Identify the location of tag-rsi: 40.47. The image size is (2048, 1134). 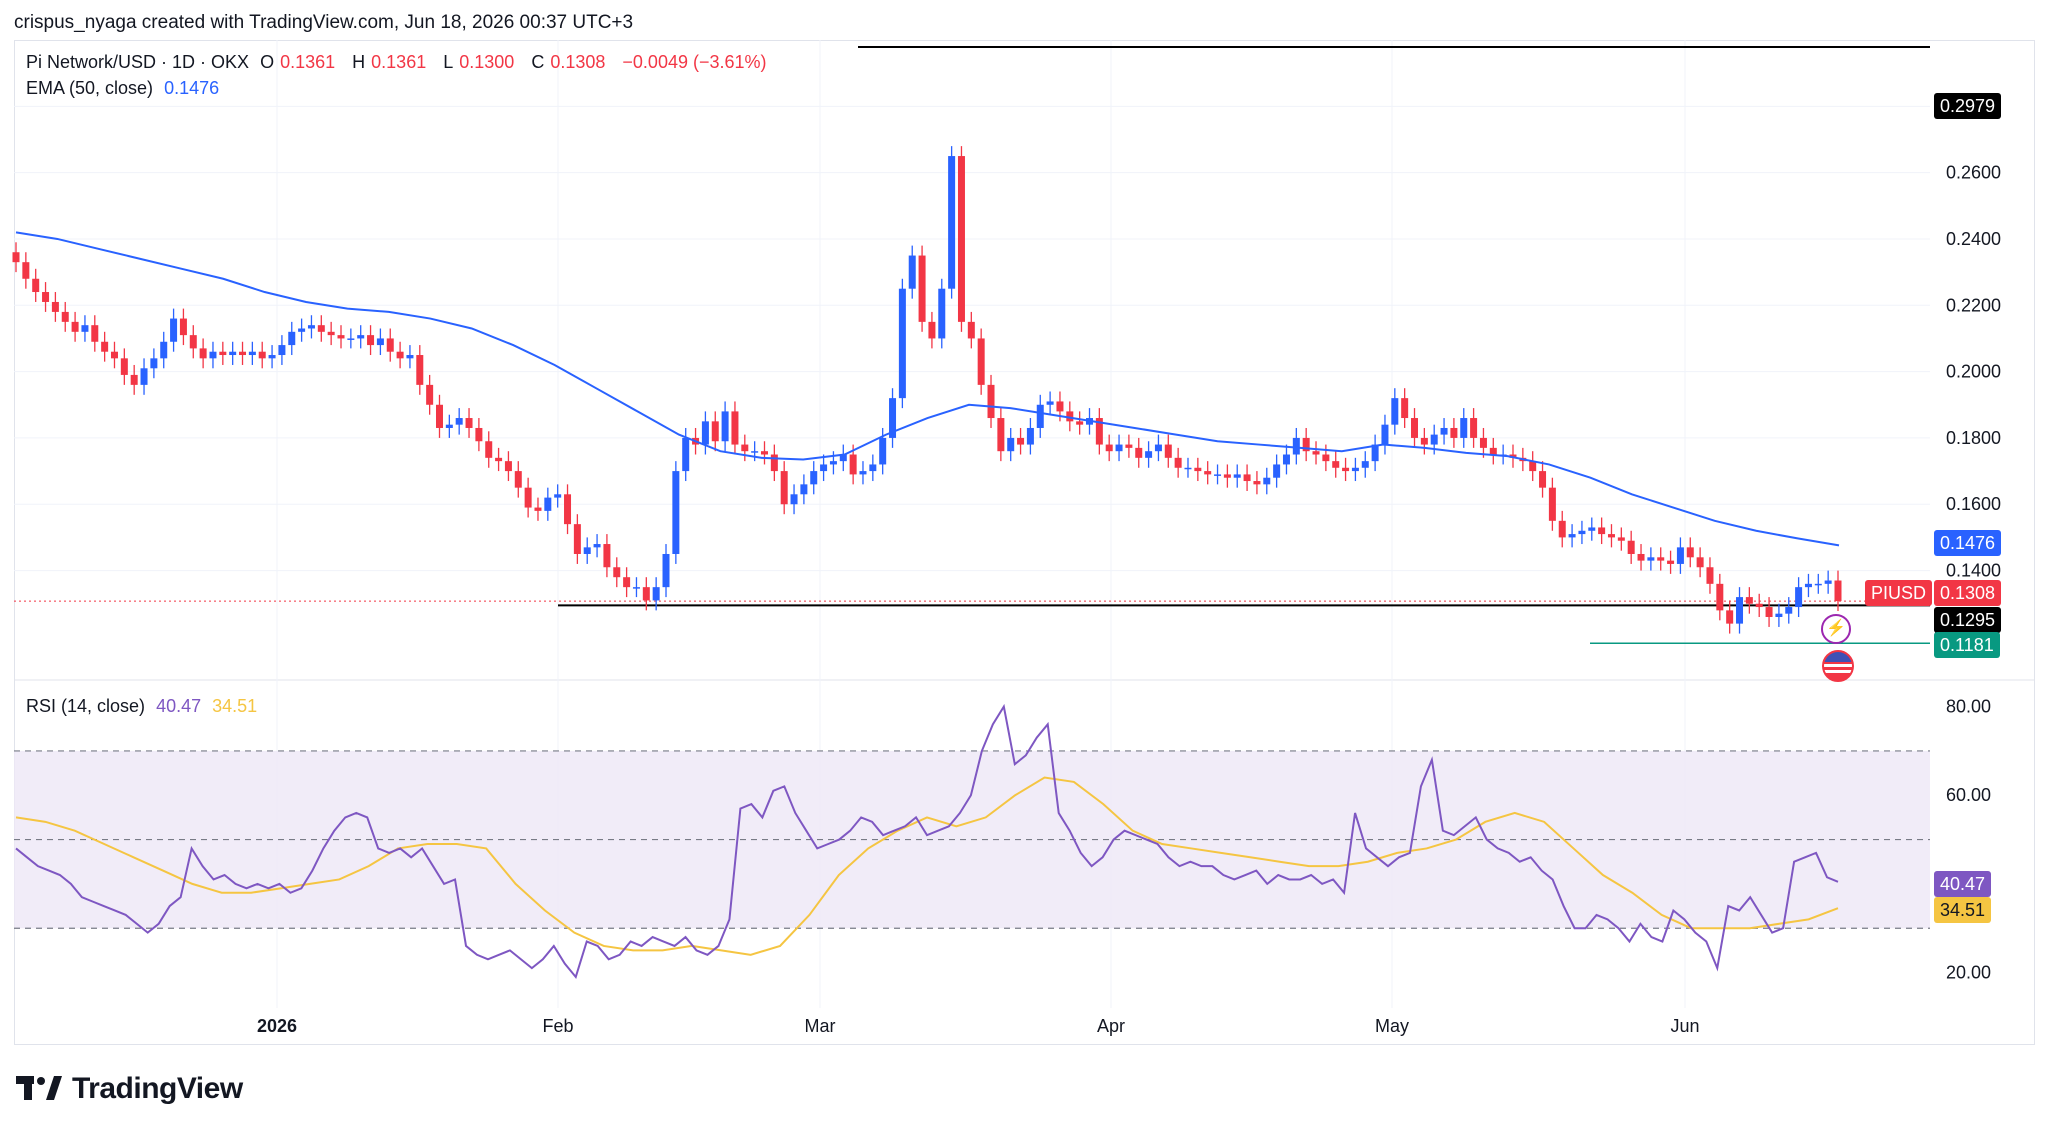
(1963, 884).